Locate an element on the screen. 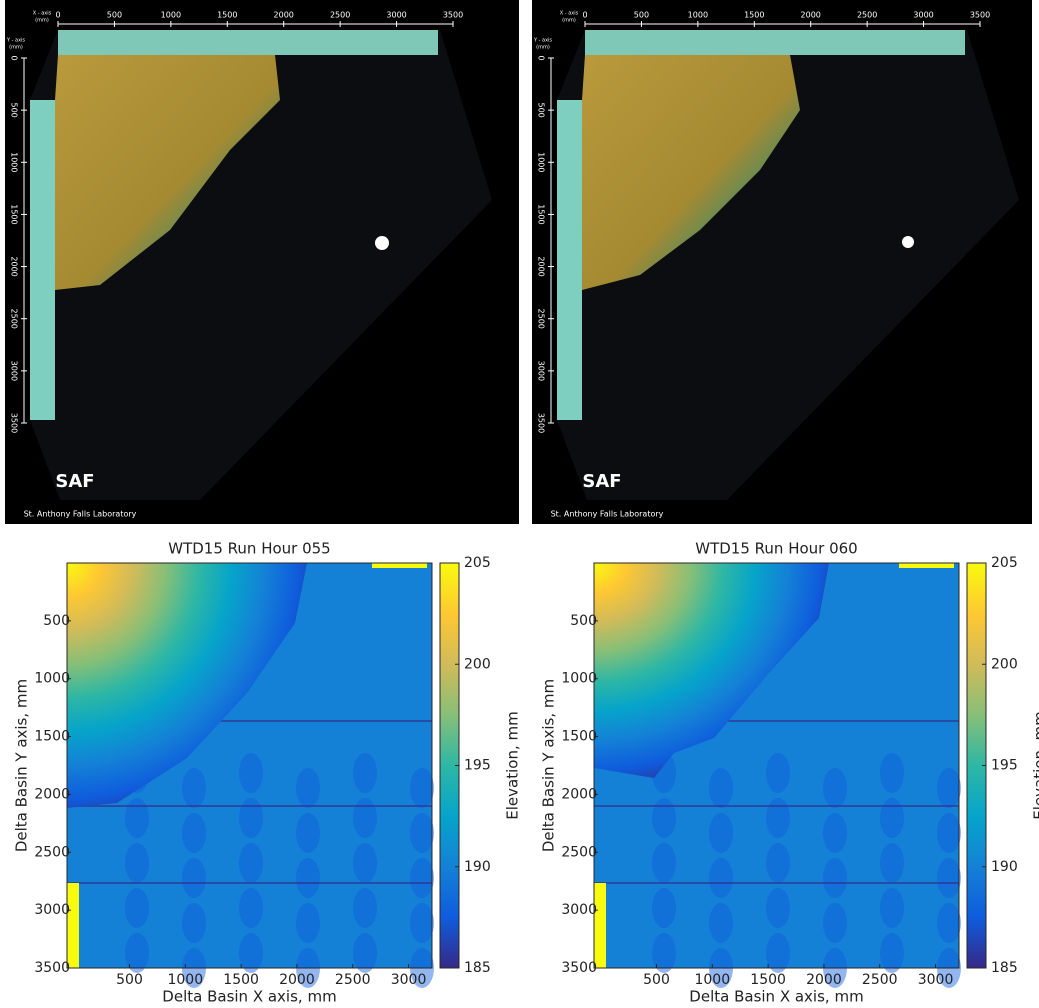 Image resolution: width=1039 pixels, height=1008 pixels. plot-frame is located at coordinates (776, 765).